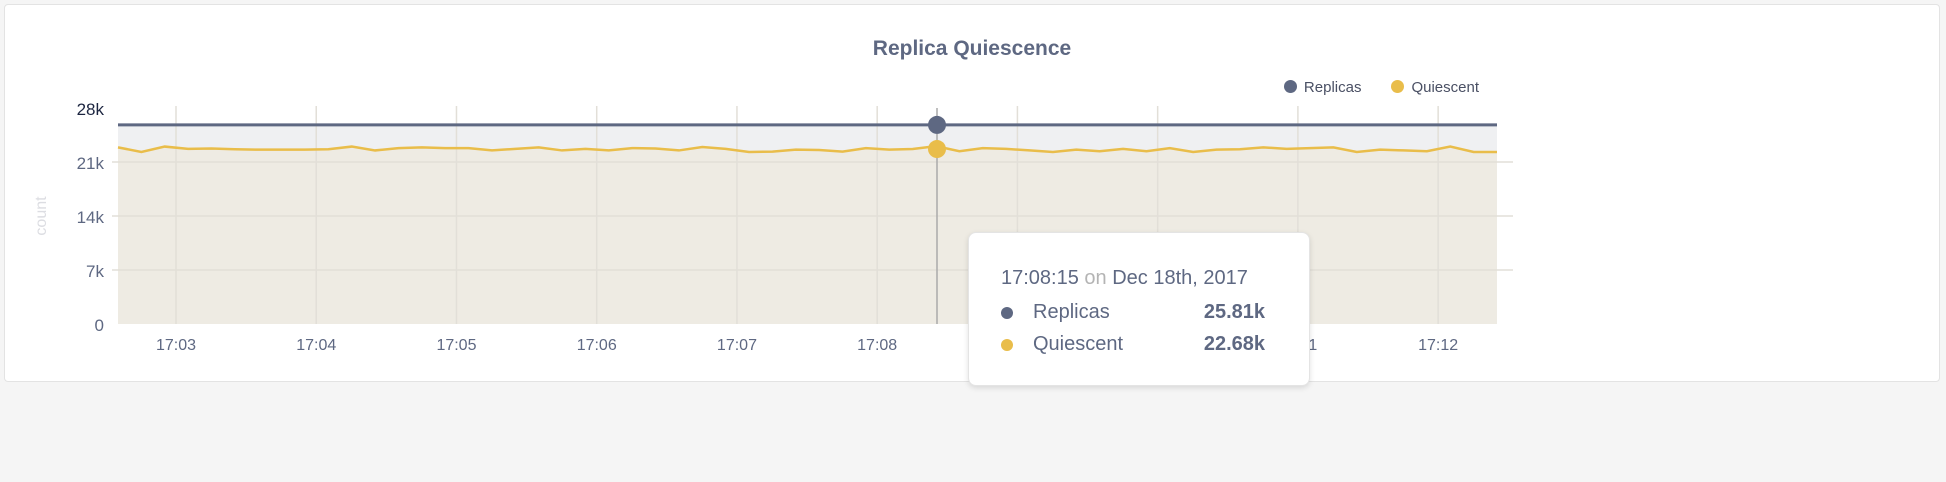 Image resolution: width=1946 pixels, height=482 pixels. What do you see at coordinates (1133, 344) in the screenshot?
I see `tooltip-row-quiescent: Quiescent 22.68k` at bounding box center [1133, 344].